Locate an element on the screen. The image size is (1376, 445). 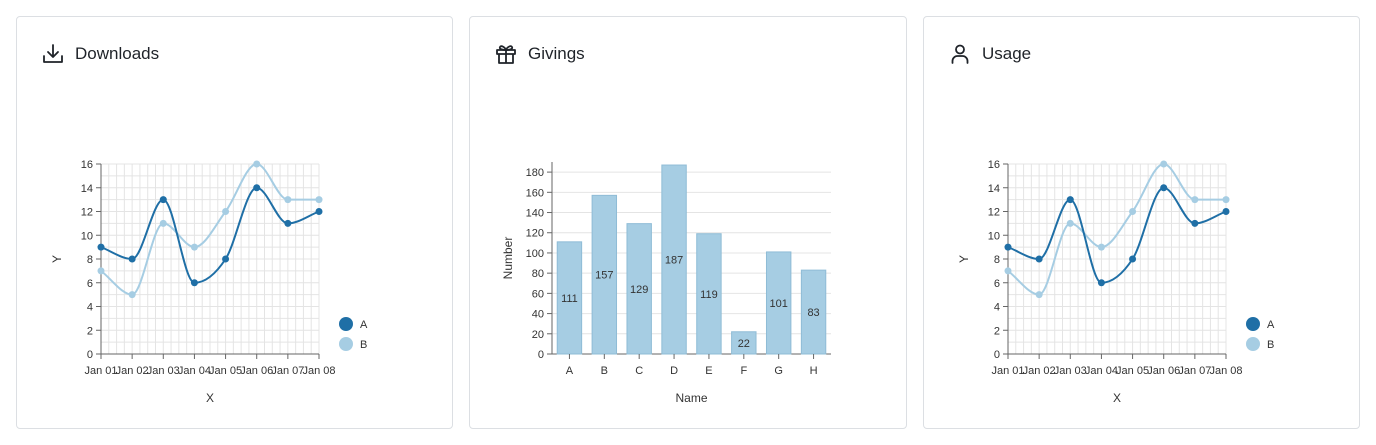
y-tick-label: 8 is located at coordinates (90, 260).